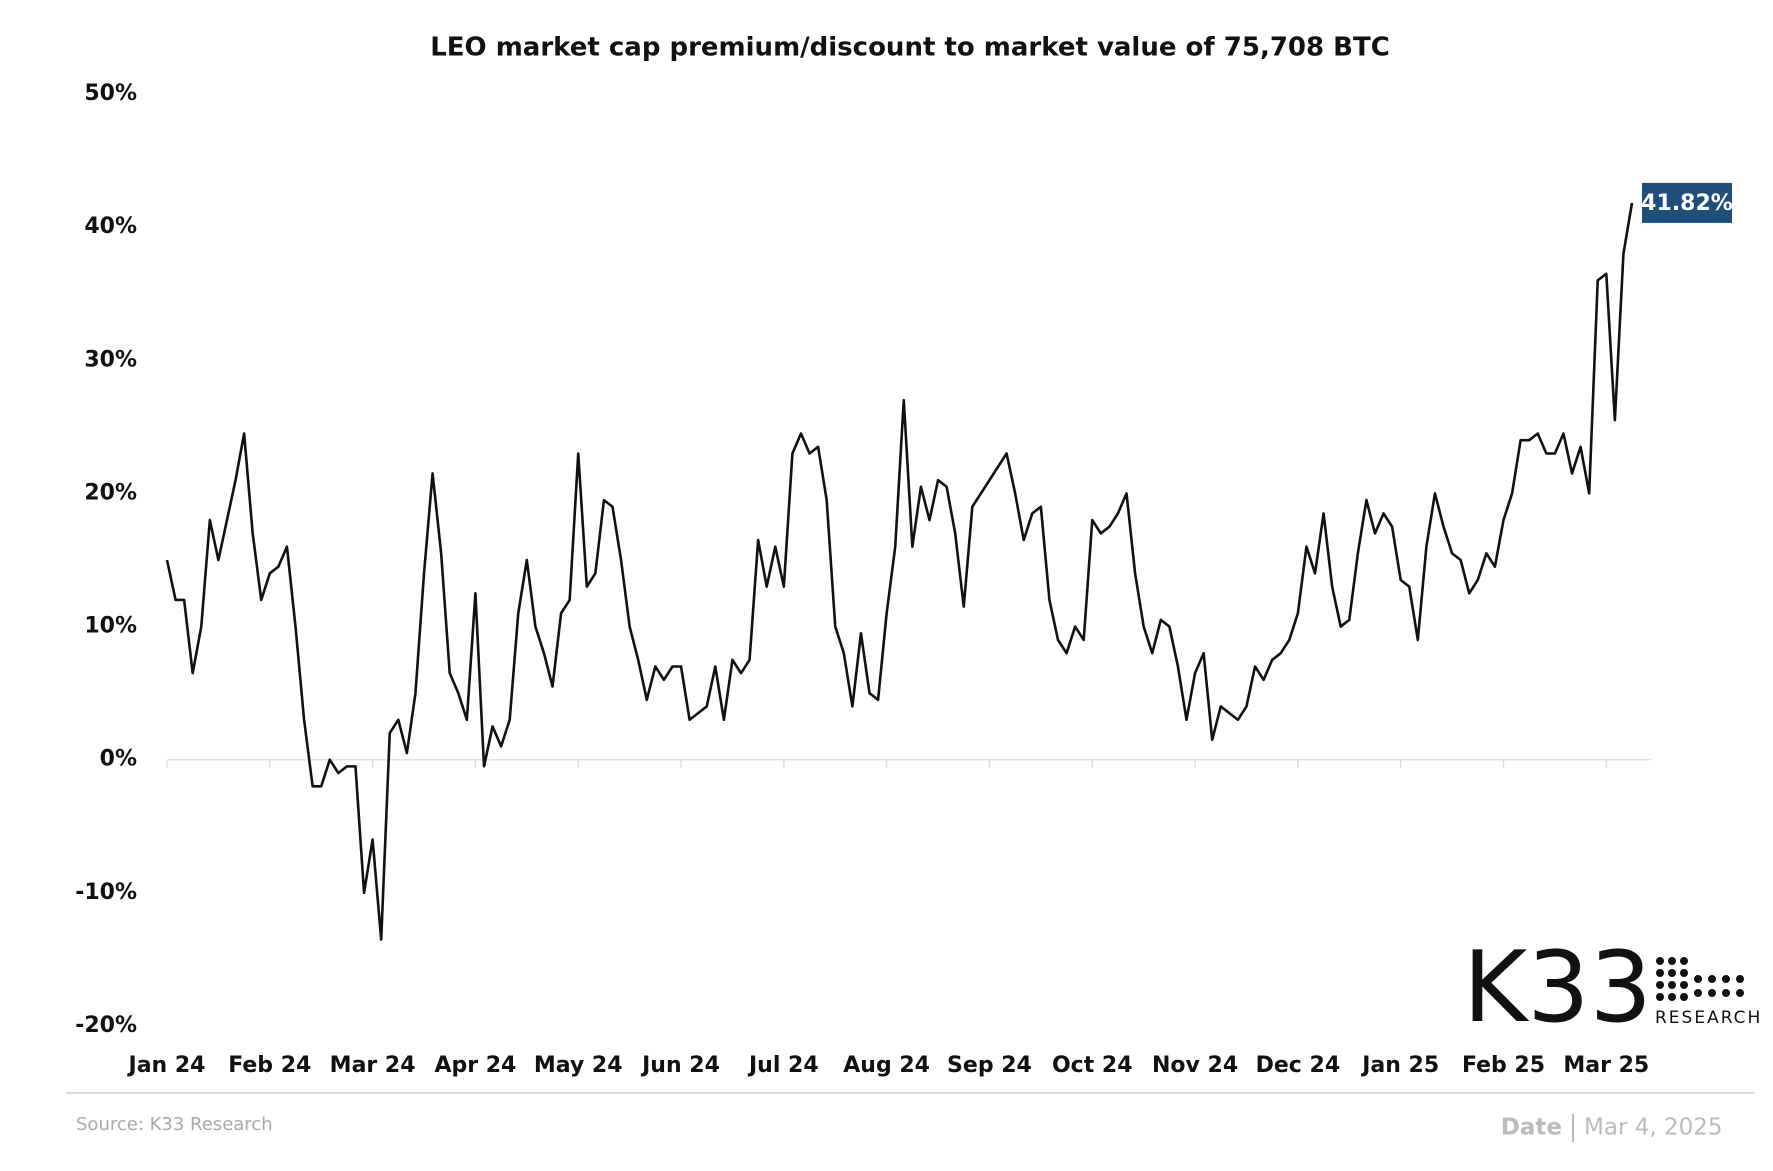 This screenshot has width=1773, height=1171. I want to click on y-tick-label: 30%, so click(110, 359).